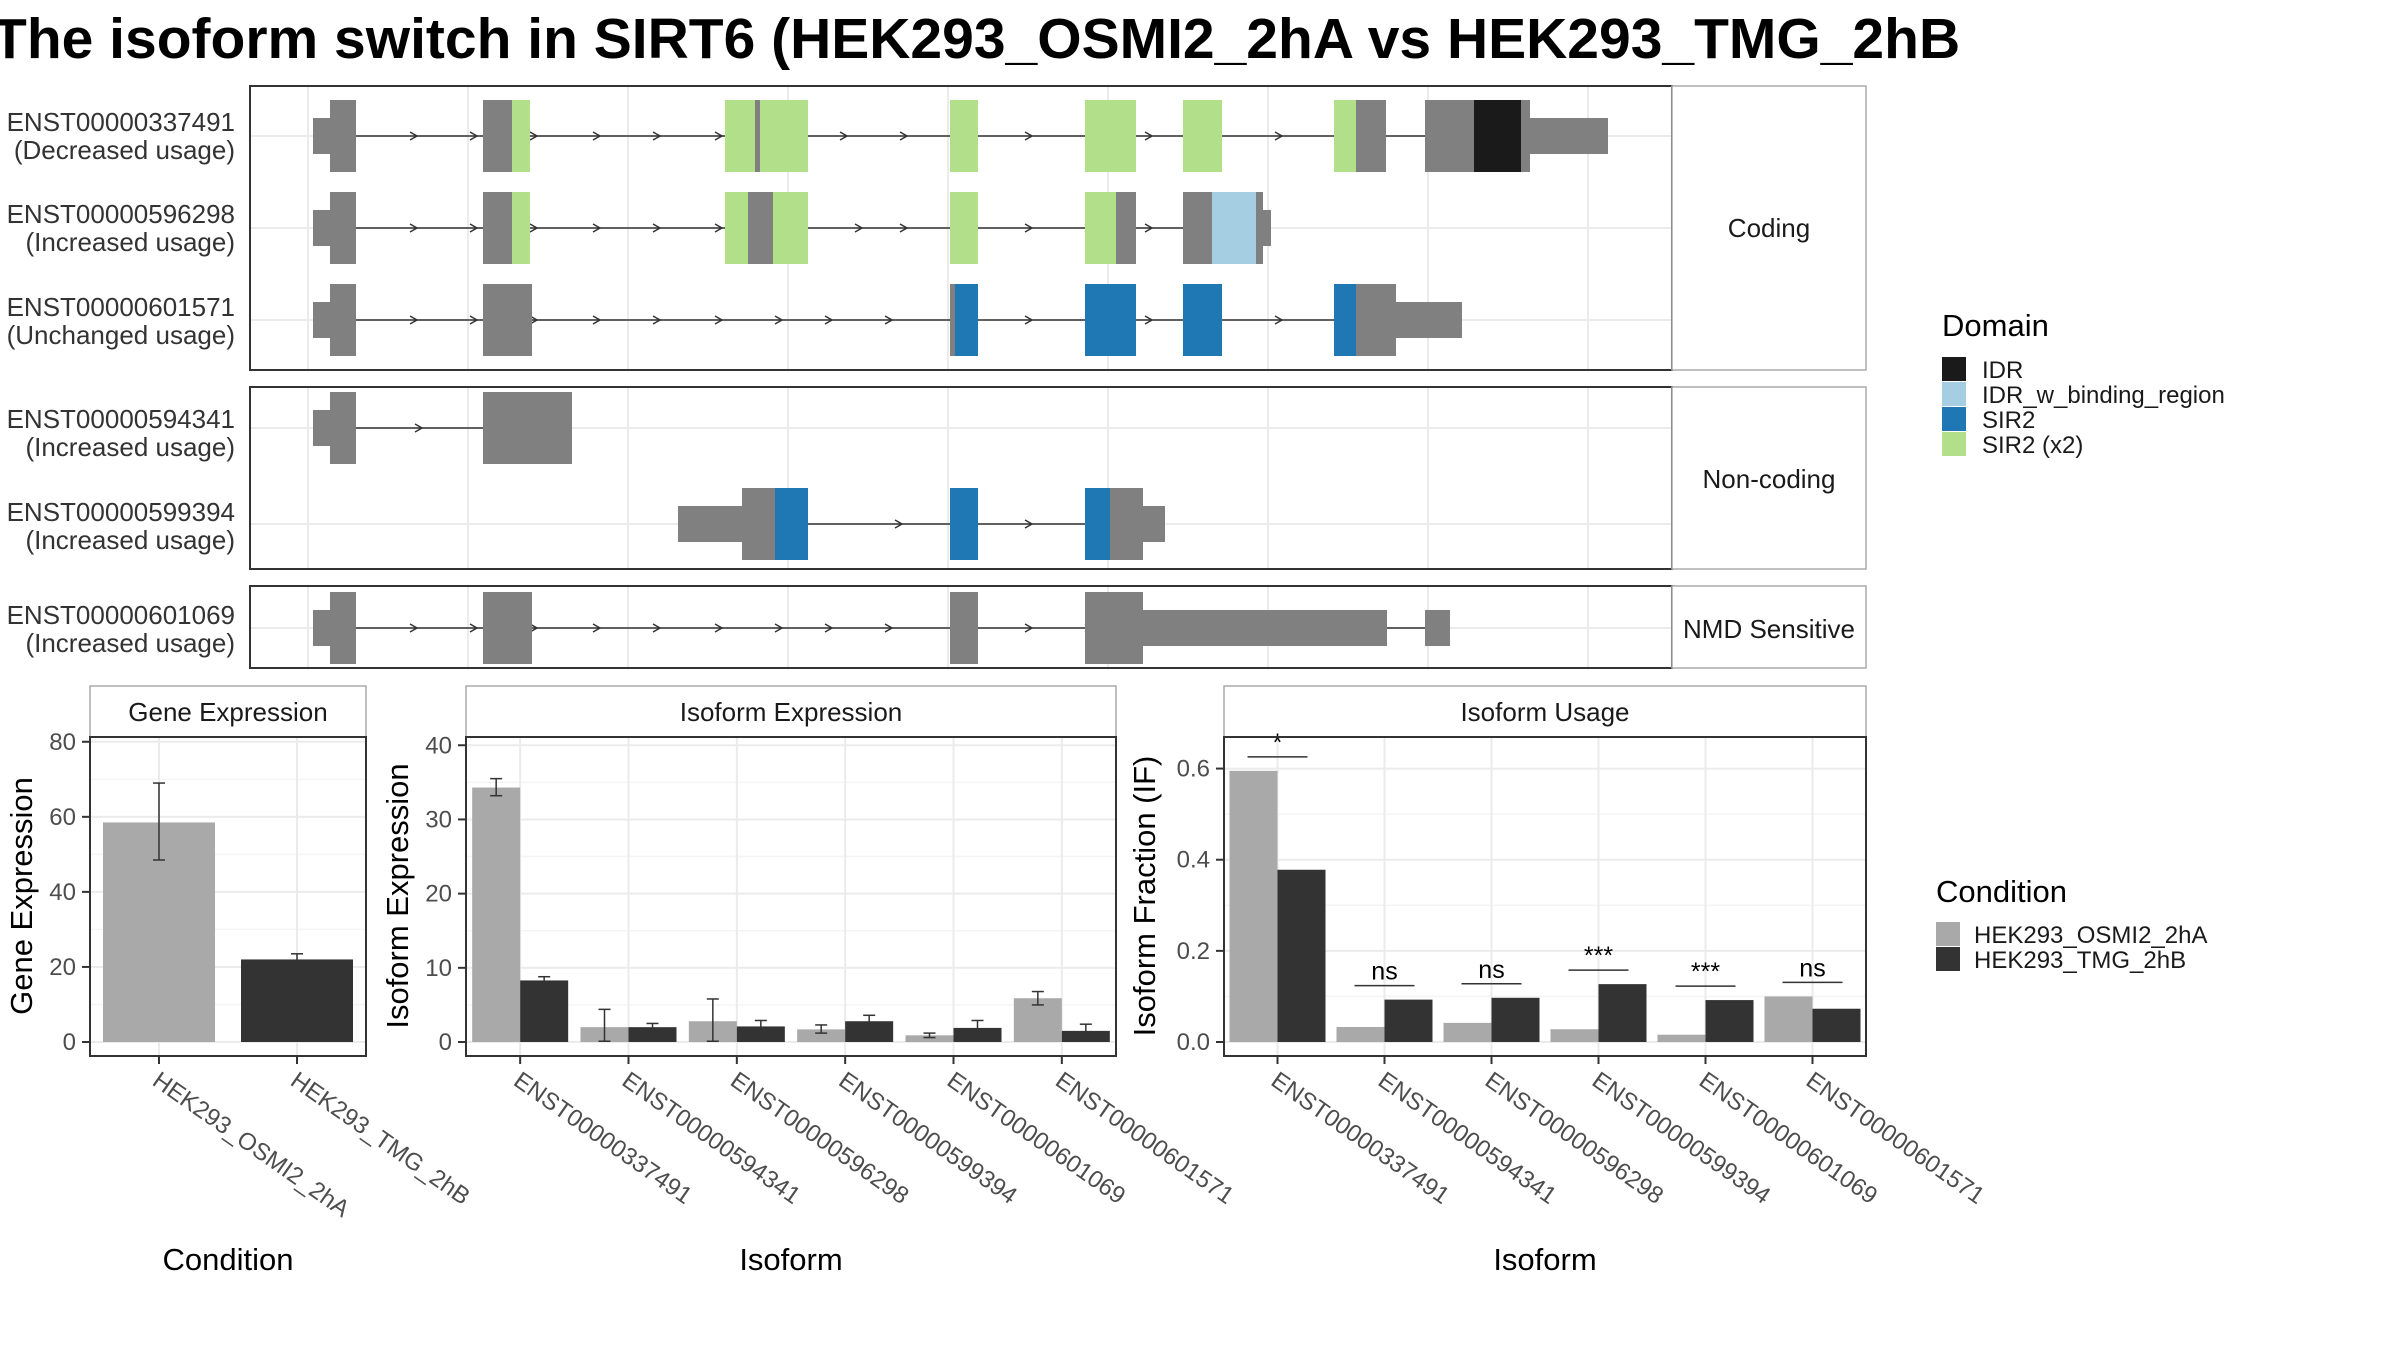 The height and width of the screenshot is (1350, 2400). Describe the element at coordinates (121, 512) in the screenshot. I see `transcript-id: ENST00000599394` at that location.